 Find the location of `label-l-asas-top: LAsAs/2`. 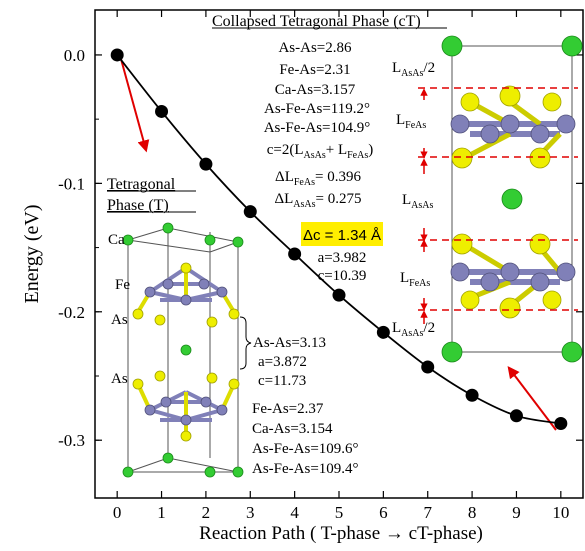

label-l-asas-top: LAsAs/2 is located at coordinates (413, 69).